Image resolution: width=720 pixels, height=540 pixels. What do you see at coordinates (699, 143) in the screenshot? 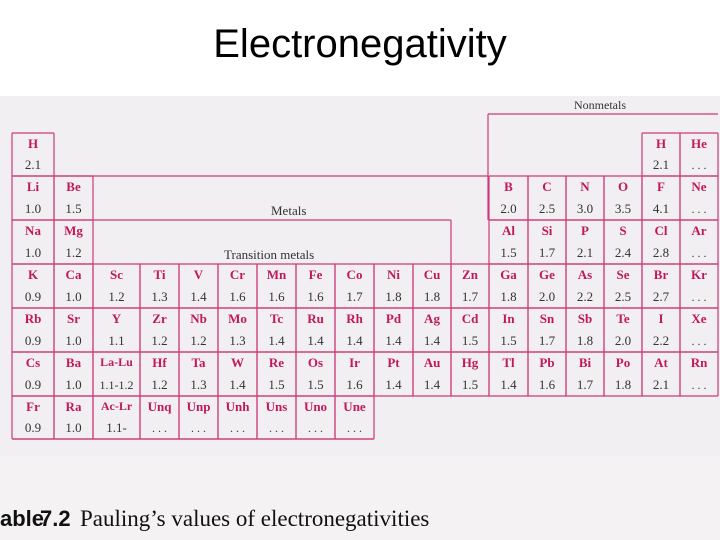
I see `element-symbol: He` at bounding box center [699, 143].